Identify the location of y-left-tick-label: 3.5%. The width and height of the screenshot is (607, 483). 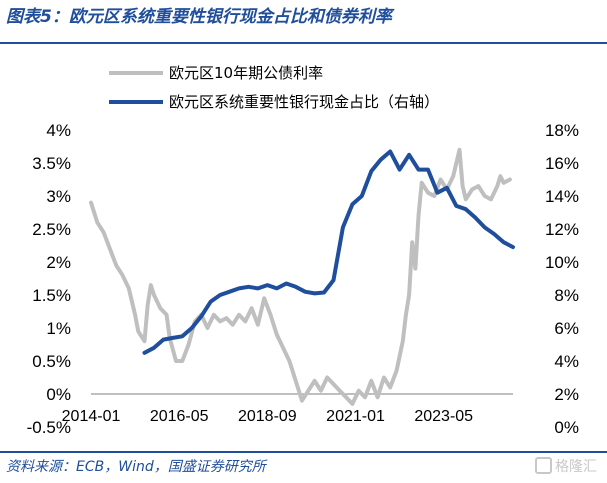
(51, 163).